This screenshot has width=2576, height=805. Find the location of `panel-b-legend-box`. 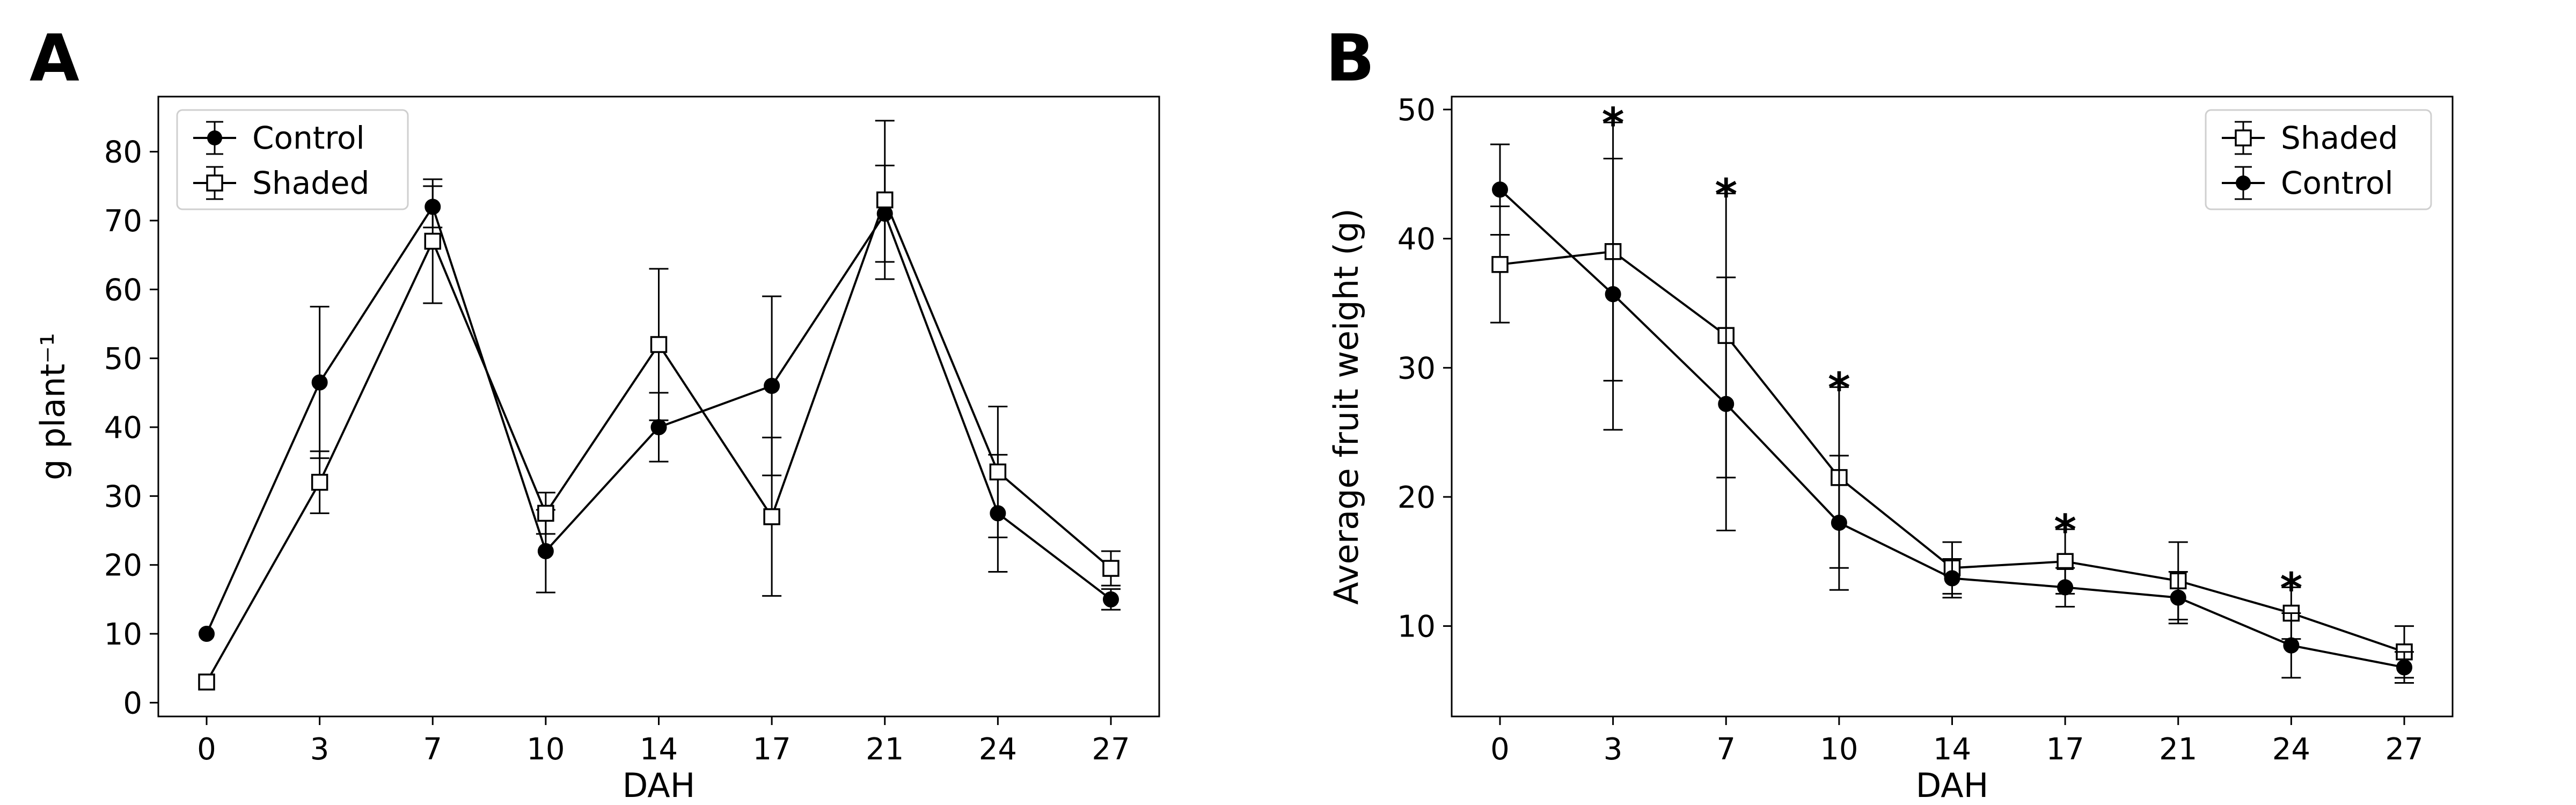

panel-b-legend-box is located at coordinates (2318, 159).